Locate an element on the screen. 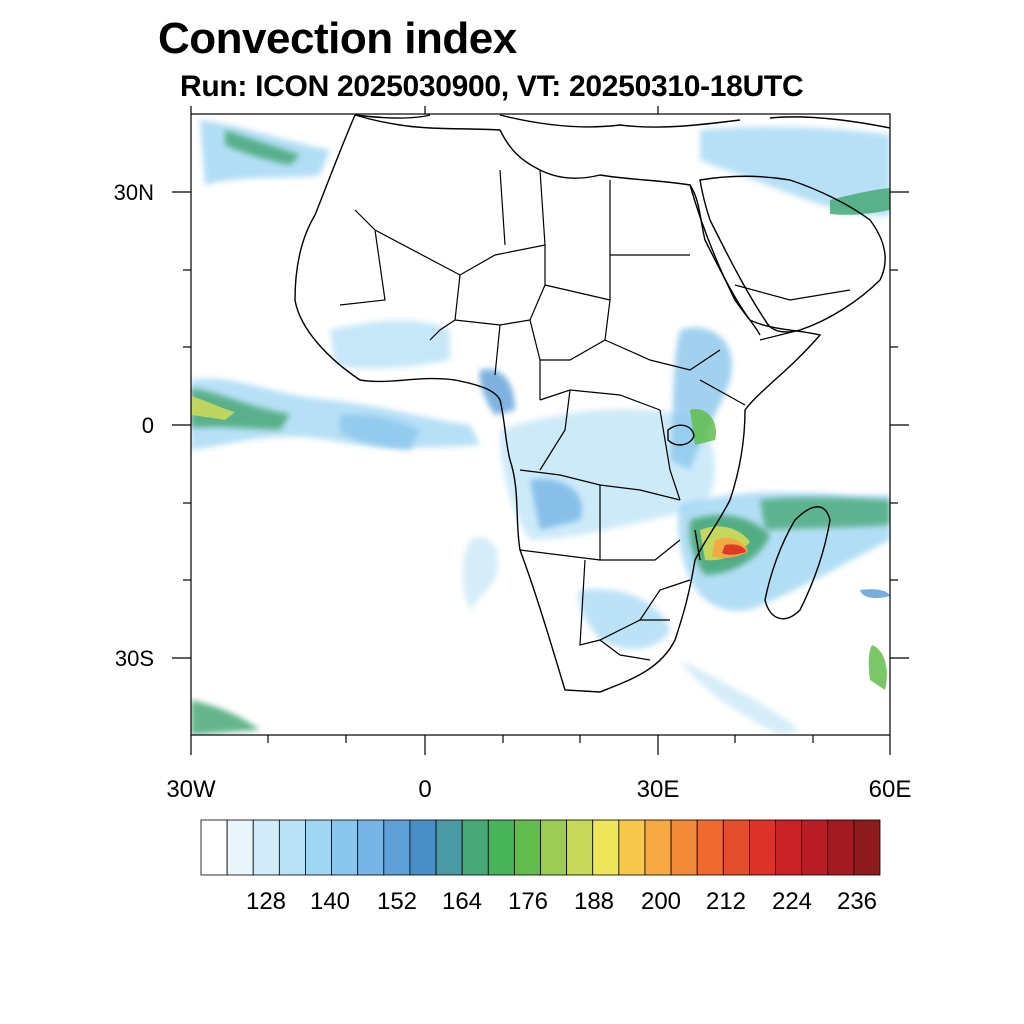  lon-label-30w: 30W is located at coordinates (191, 789).